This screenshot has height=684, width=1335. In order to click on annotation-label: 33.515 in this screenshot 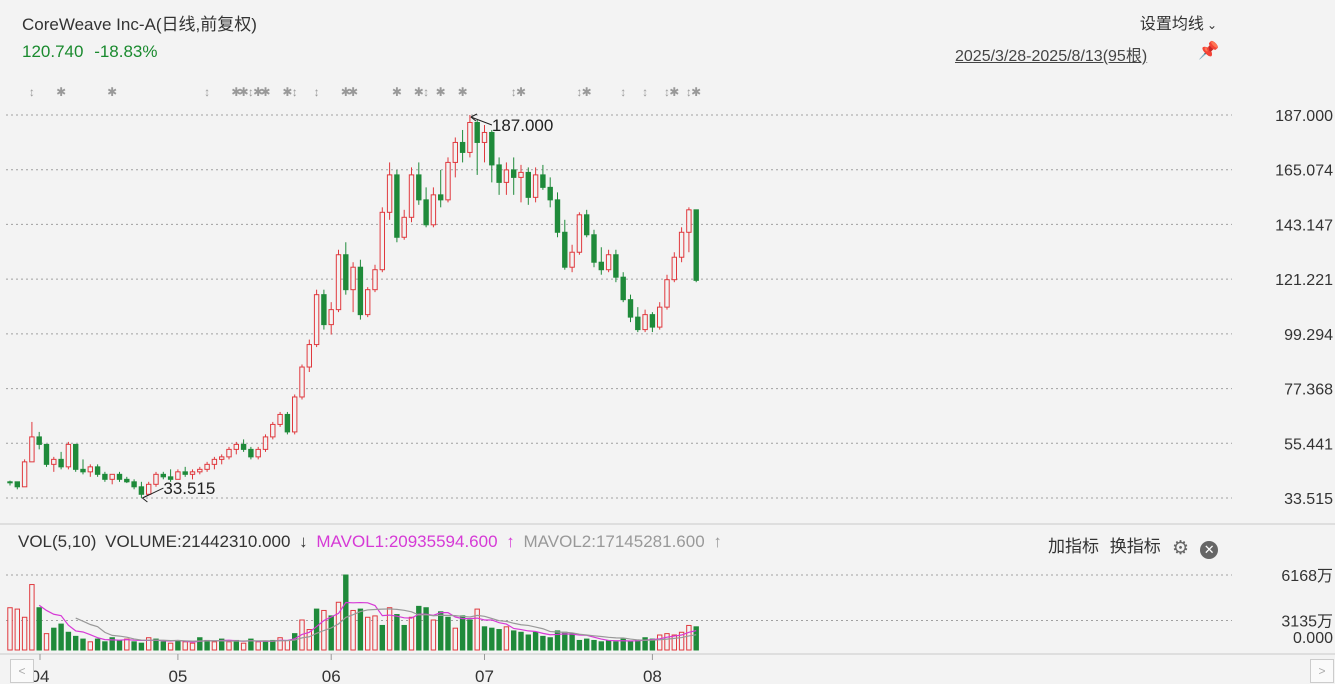, I will do `click(189, 488)`.